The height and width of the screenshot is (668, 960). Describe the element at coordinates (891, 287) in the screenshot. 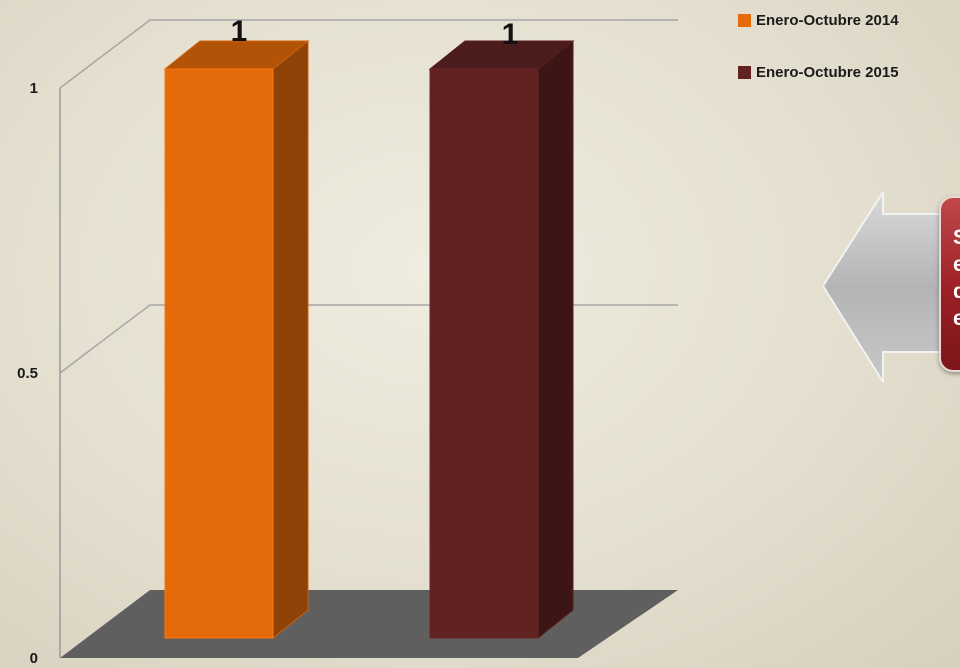

I see `callout: S e d e` at that location.